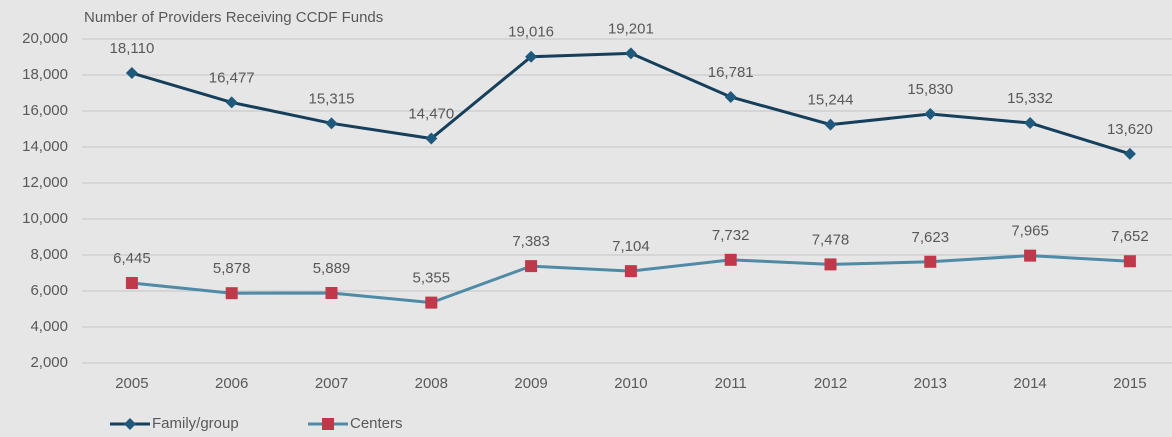  What do you see at coordinates (531, 241) in the screenshot?
I see `data-label: 7,383` at bounding box center [531, 241].